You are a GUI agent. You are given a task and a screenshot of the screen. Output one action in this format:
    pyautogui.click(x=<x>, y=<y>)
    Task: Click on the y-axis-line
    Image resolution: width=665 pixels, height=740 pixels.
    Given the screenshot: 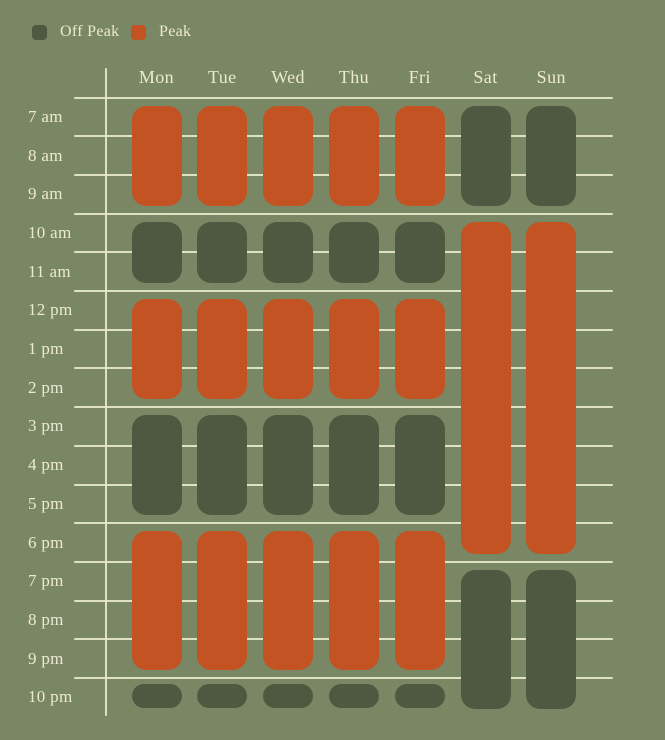 What is the action you would take?
    pyautogui.click(x=105, y=392)
    